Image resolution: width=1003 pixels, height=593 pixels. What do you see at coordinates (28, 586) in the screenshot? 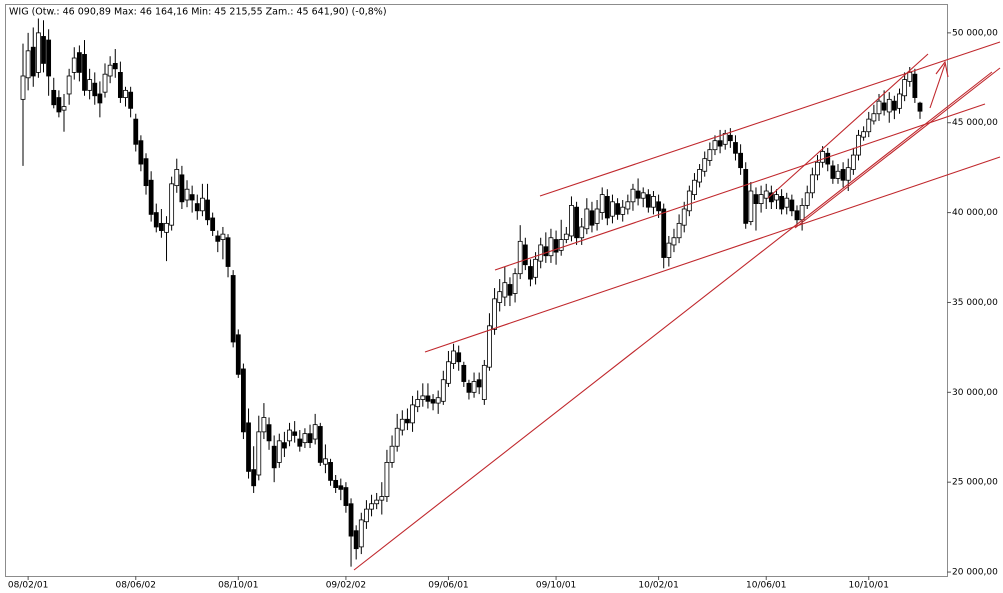
I see `x-tick-label: 08/02/01` at bounding box center [28, 586].